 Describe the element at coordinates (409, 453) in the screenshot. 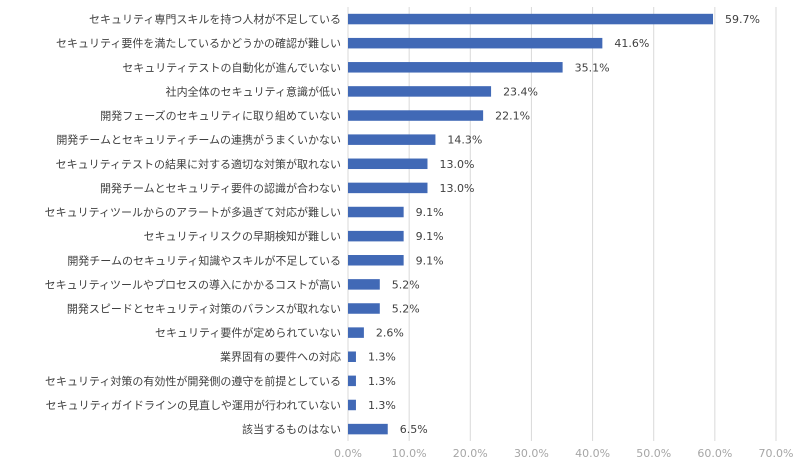

I see `x-tick-label: 10.0%` at that location.